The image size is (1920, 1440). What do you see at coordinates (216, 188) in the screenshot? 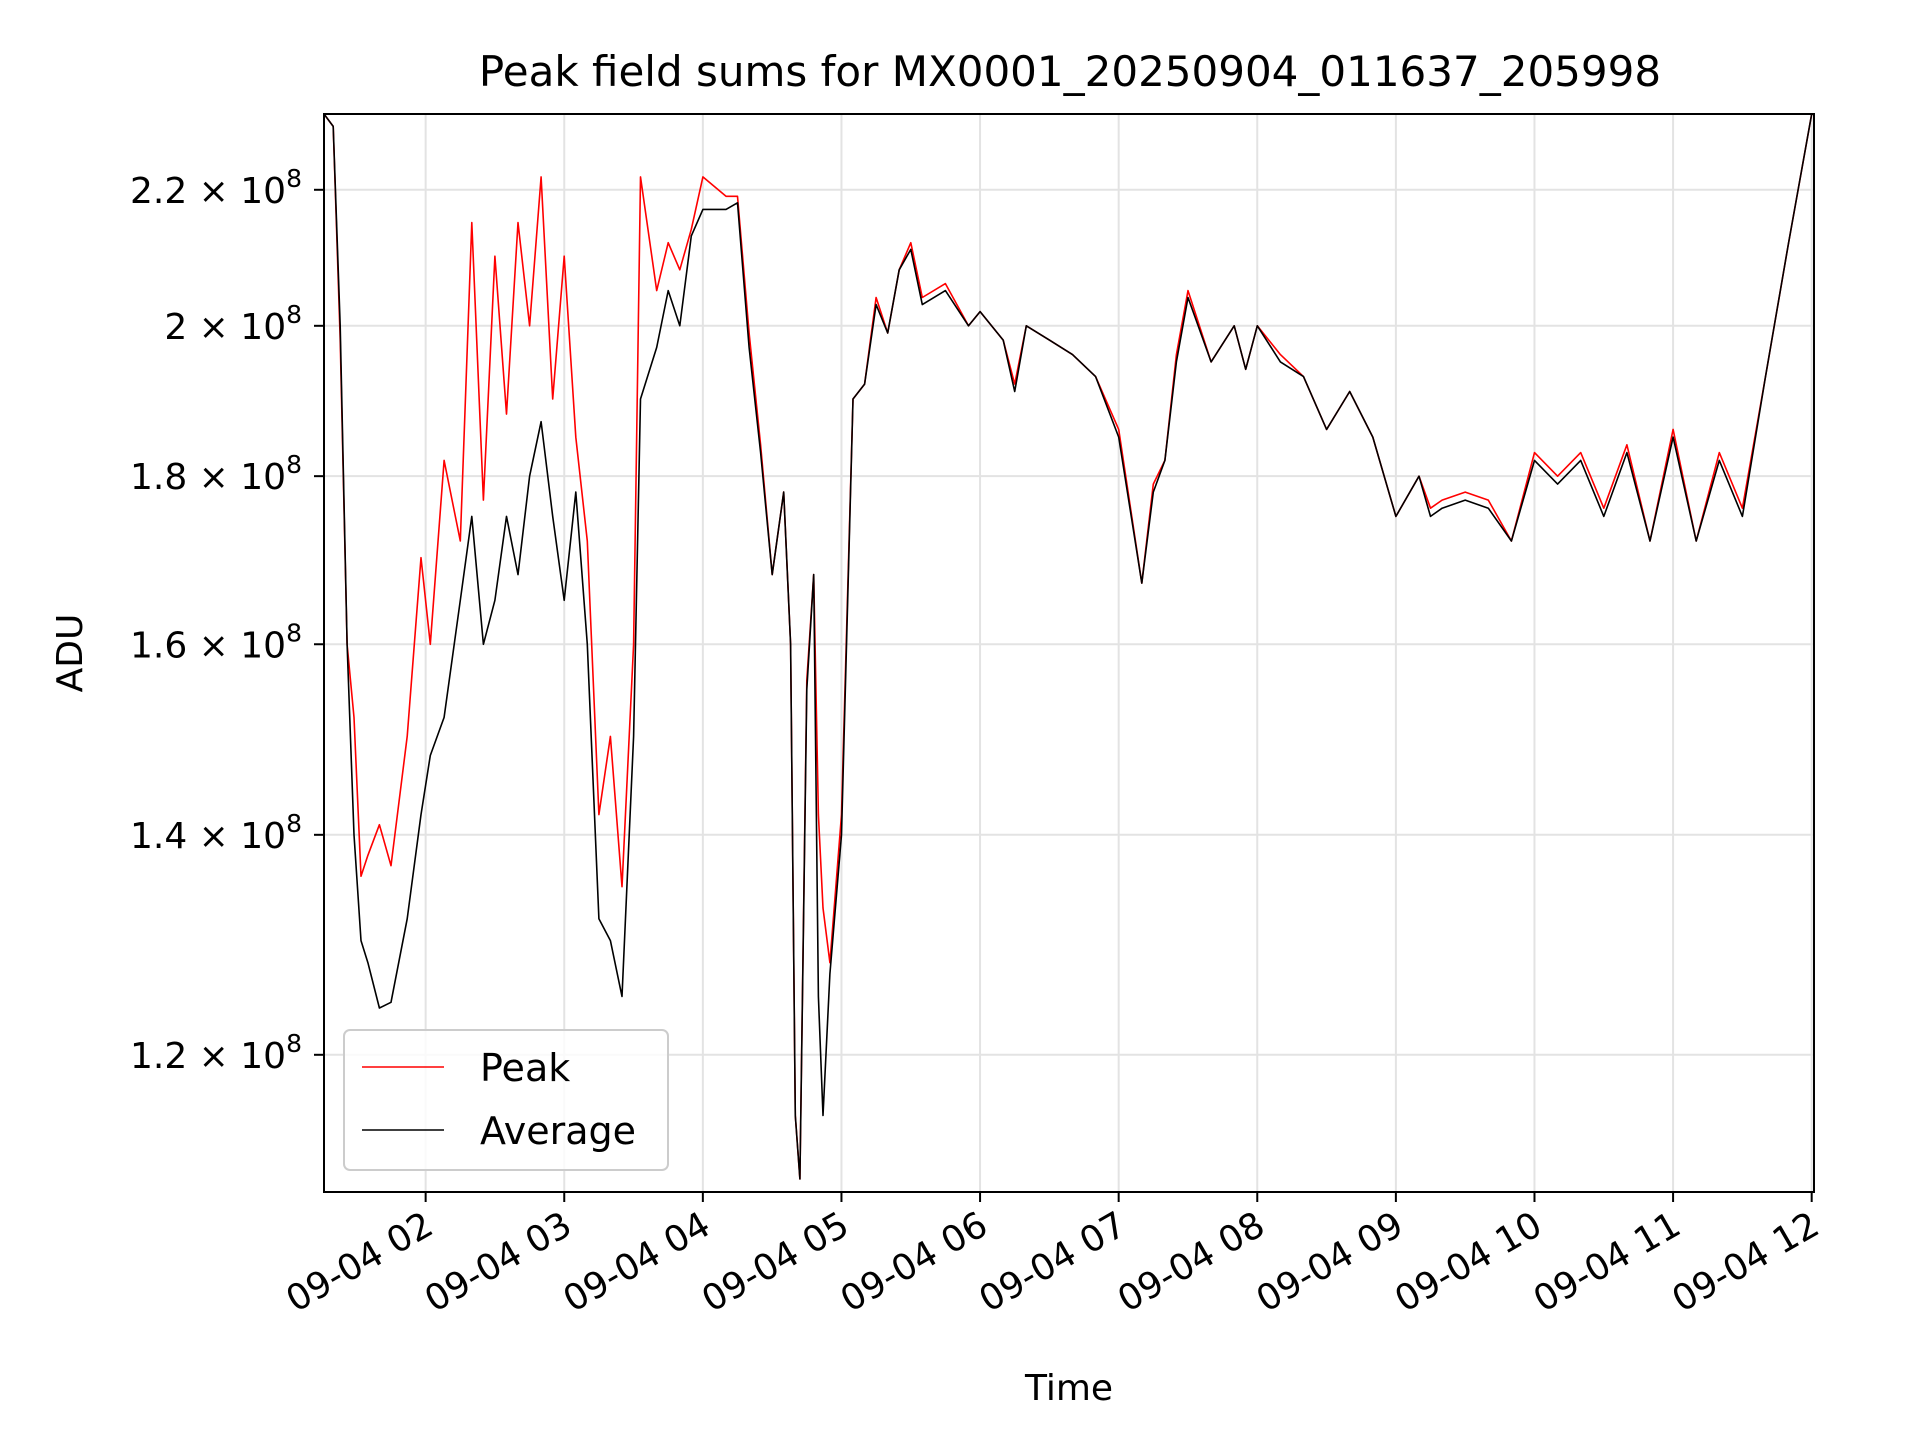
I see `y-tick-label: 2.2 × 108` at bounding box center [216, 188].